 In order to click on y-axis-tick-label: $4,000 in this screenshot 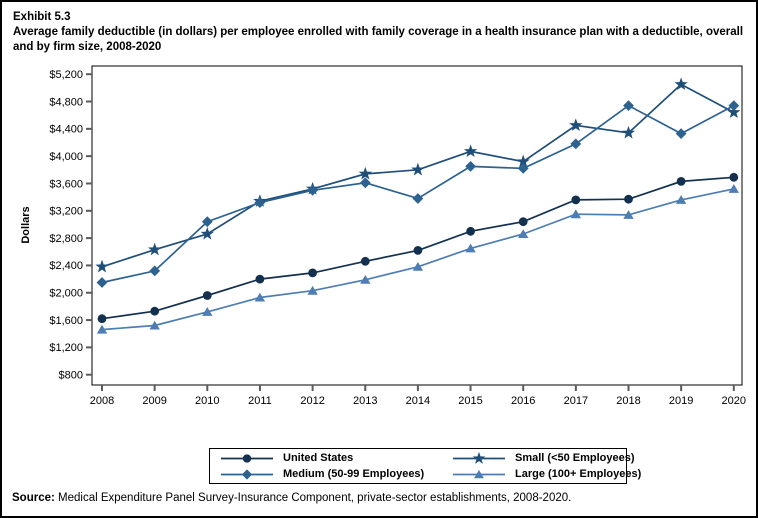, I will do `click(66, 157)`.